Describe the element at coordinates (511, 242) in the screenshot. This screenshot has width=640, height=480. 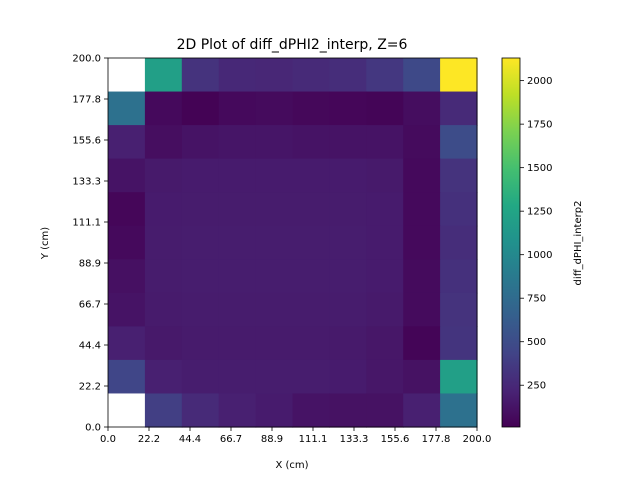
I see `colorbar` at that location.